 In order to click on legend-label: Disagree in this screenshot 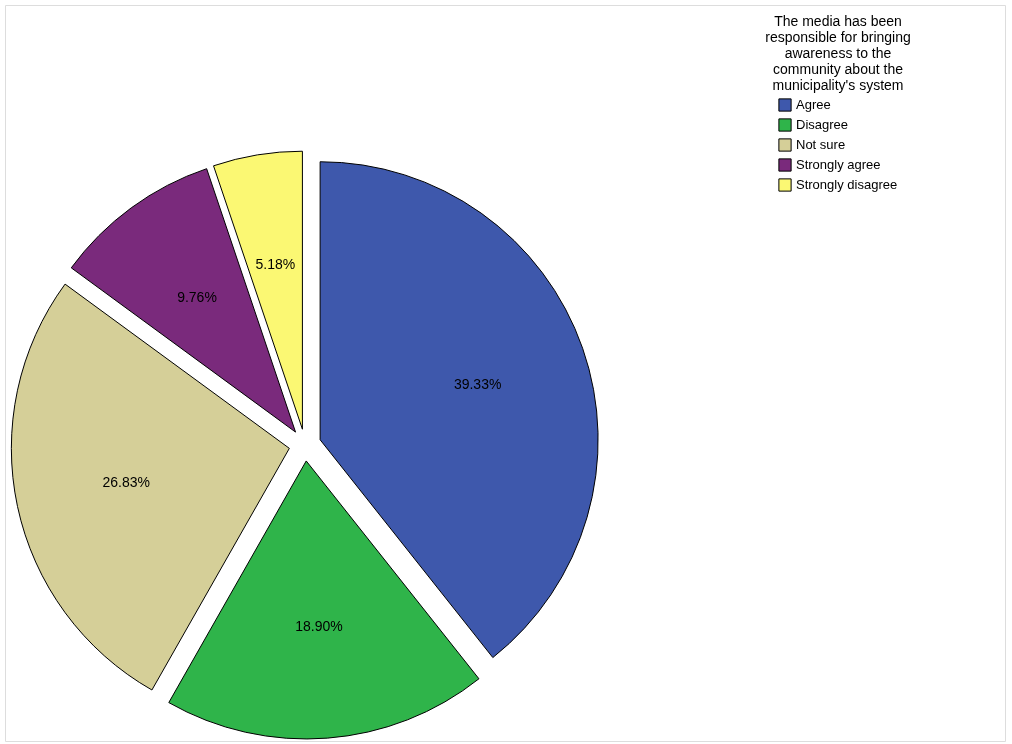, I will do `click(822, 124)`.